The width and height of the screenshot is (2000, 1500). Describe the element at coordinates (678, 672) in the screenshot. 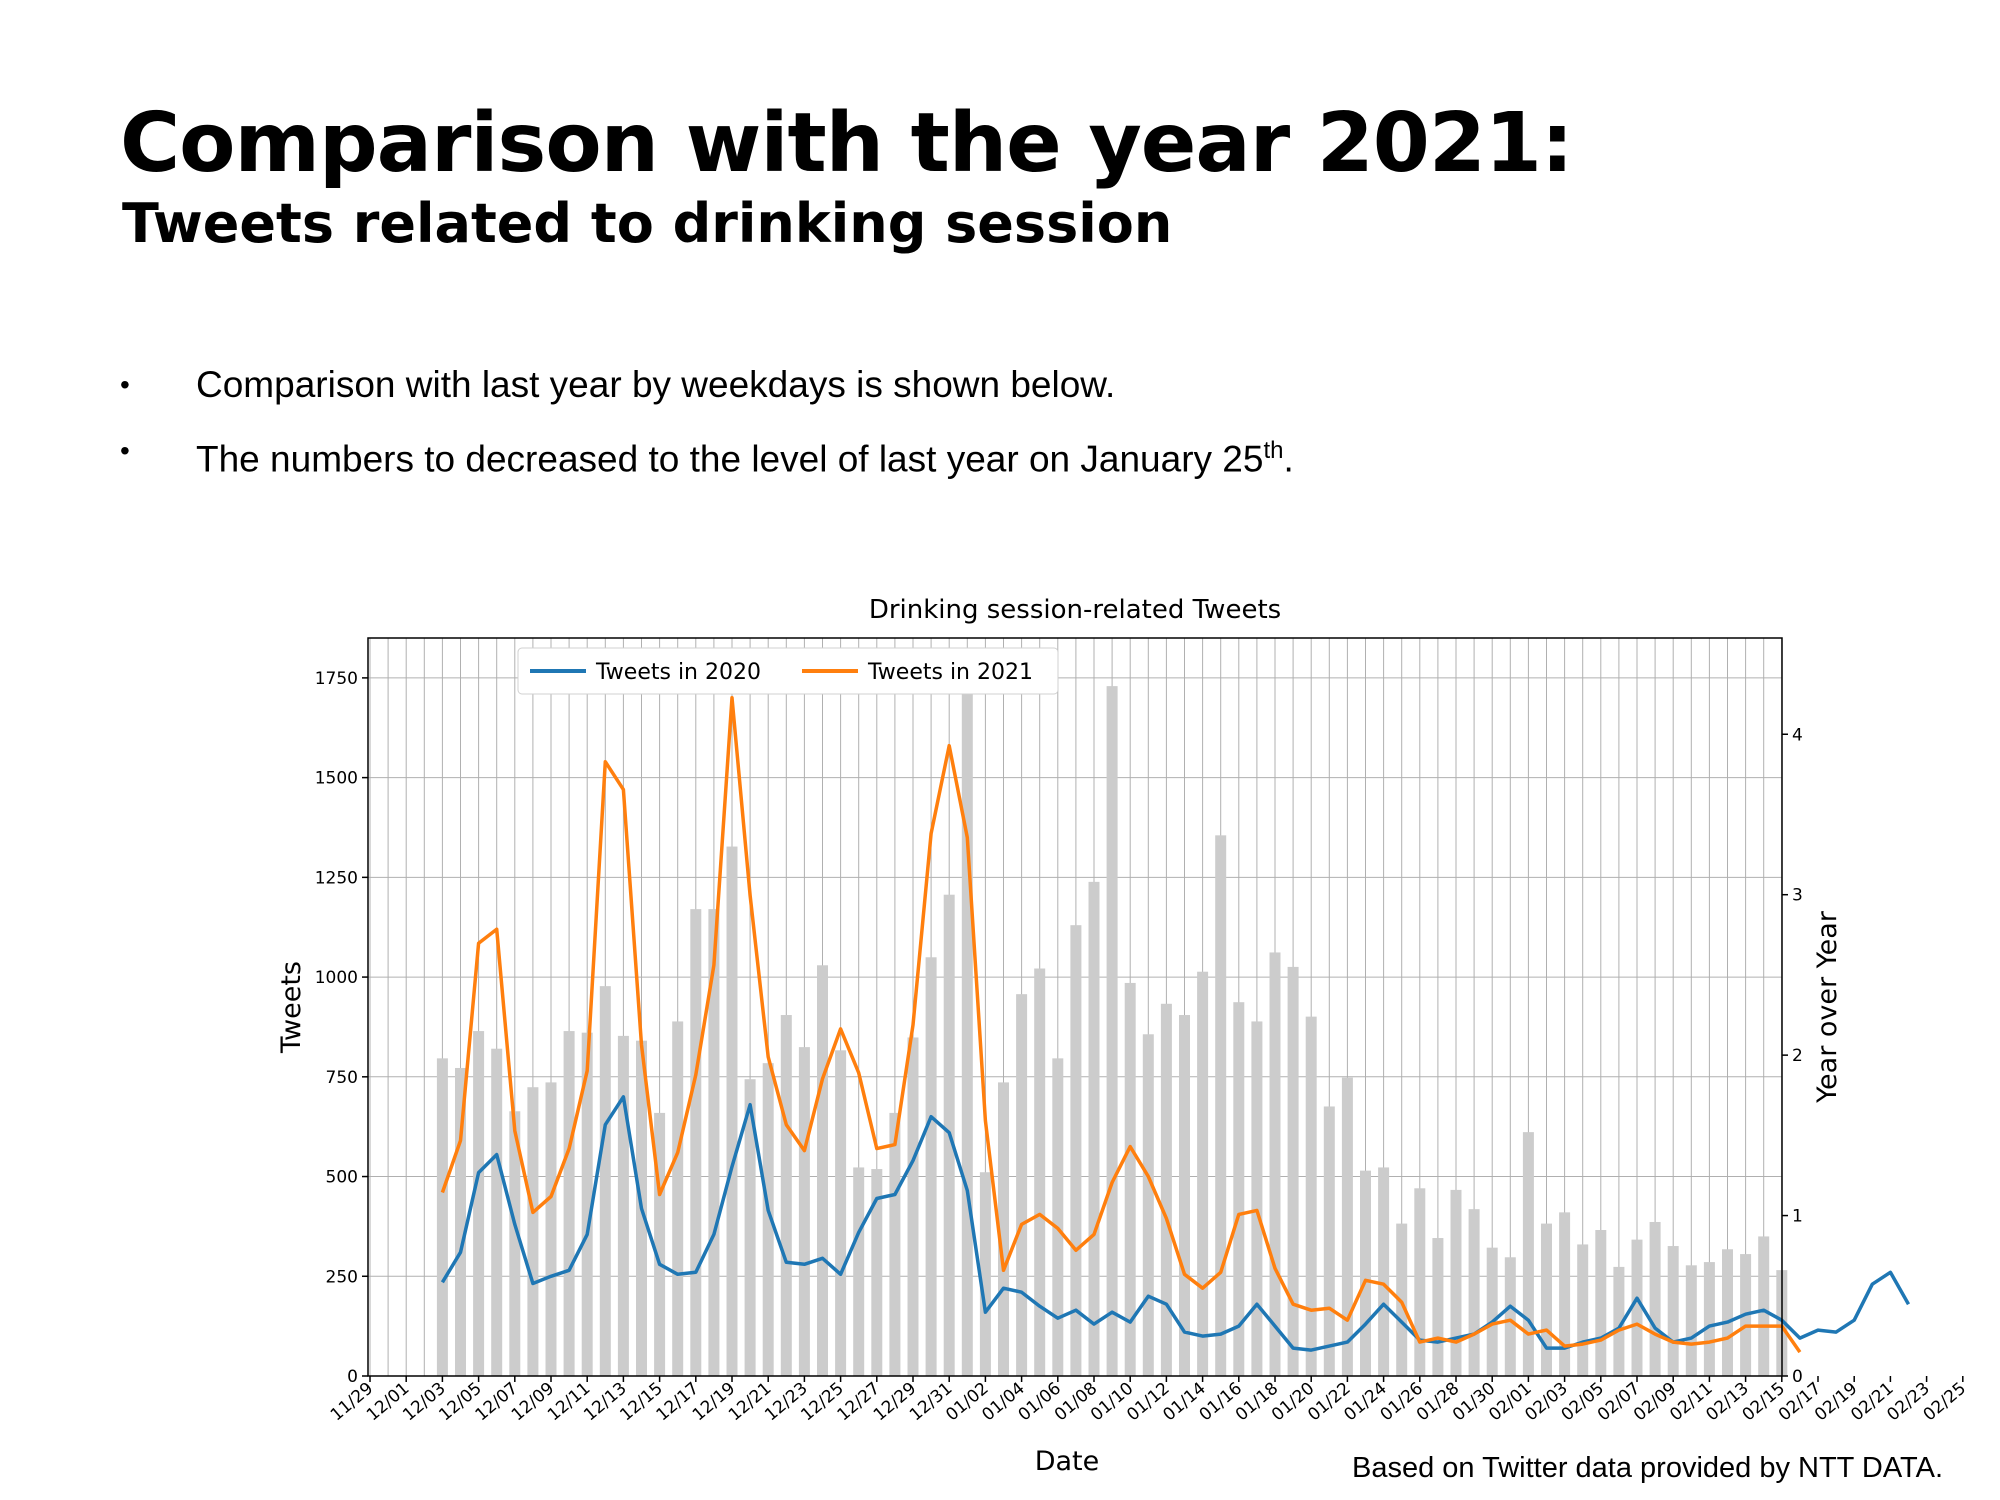

I see `legend-label: Tweets in 2020` at that location.